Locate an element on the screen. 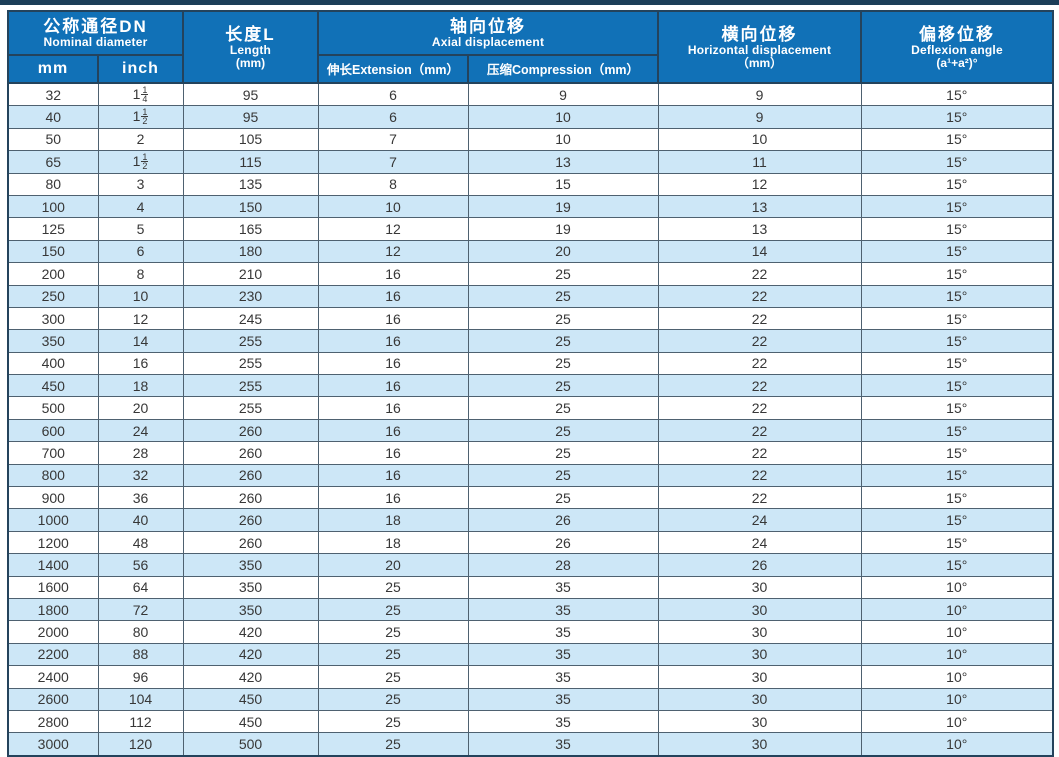 The image size is (1059, 757). table-row: 80 3 135 8 15 12 15° is located at coordinates (530, 184).